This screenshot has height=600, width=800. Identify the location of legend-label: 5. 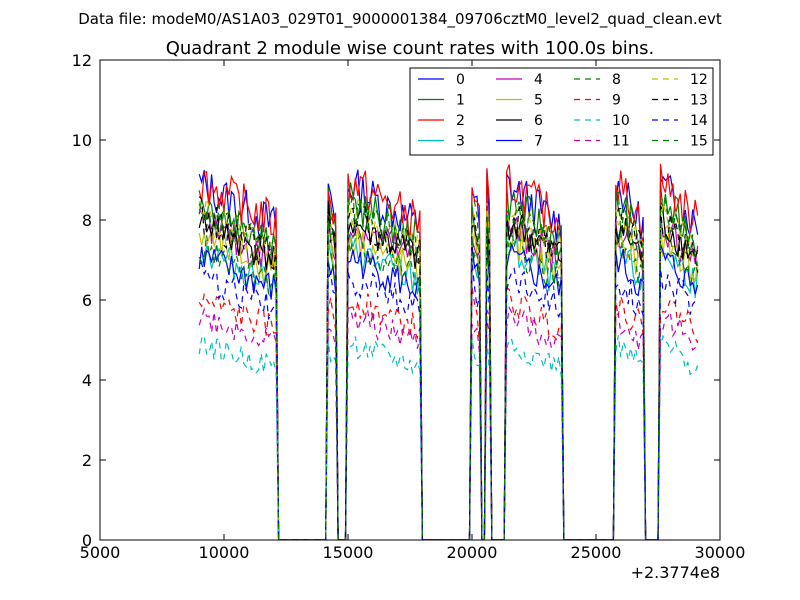
(538, 101).